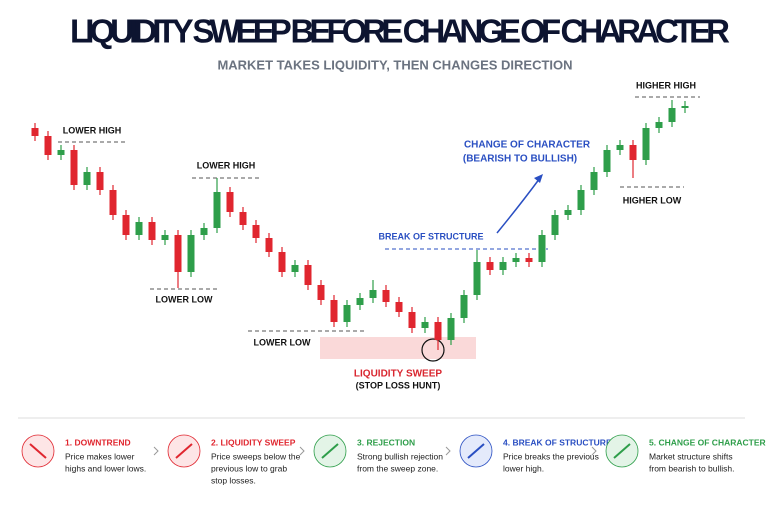 The width and height of the screenshot is (768, 512). I want to click on step-text: highs and lower lows., so click(105, 468).